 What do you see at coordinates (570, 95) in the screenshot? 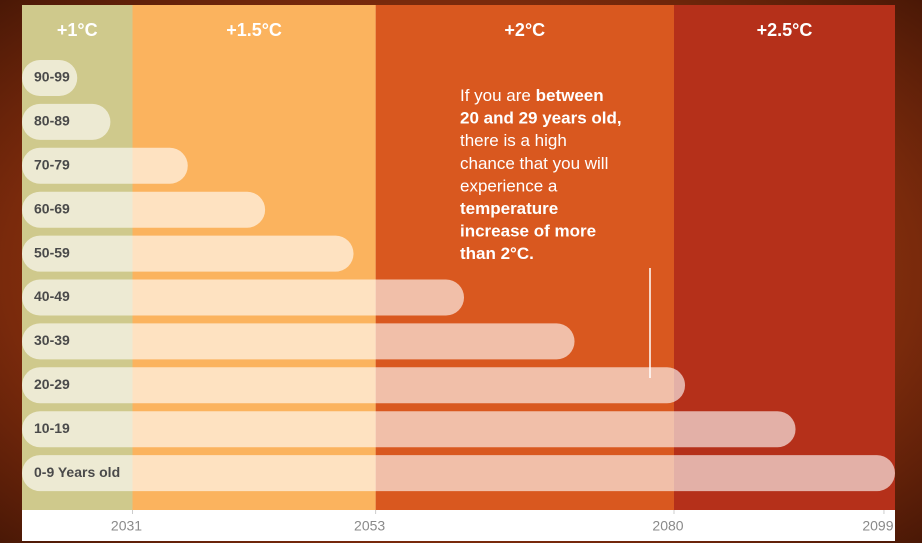
I see `annotation-segment: between` at bounding box center [570, 95].